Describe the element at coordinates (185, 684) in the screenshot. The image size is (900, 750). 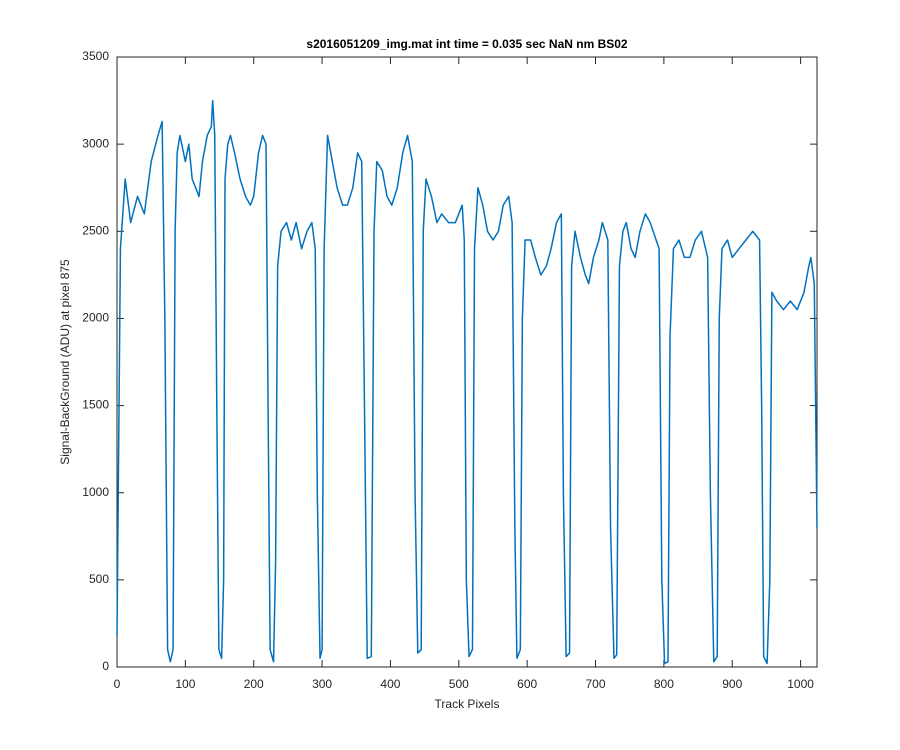
I see `x-tick-label: 100` at that location.